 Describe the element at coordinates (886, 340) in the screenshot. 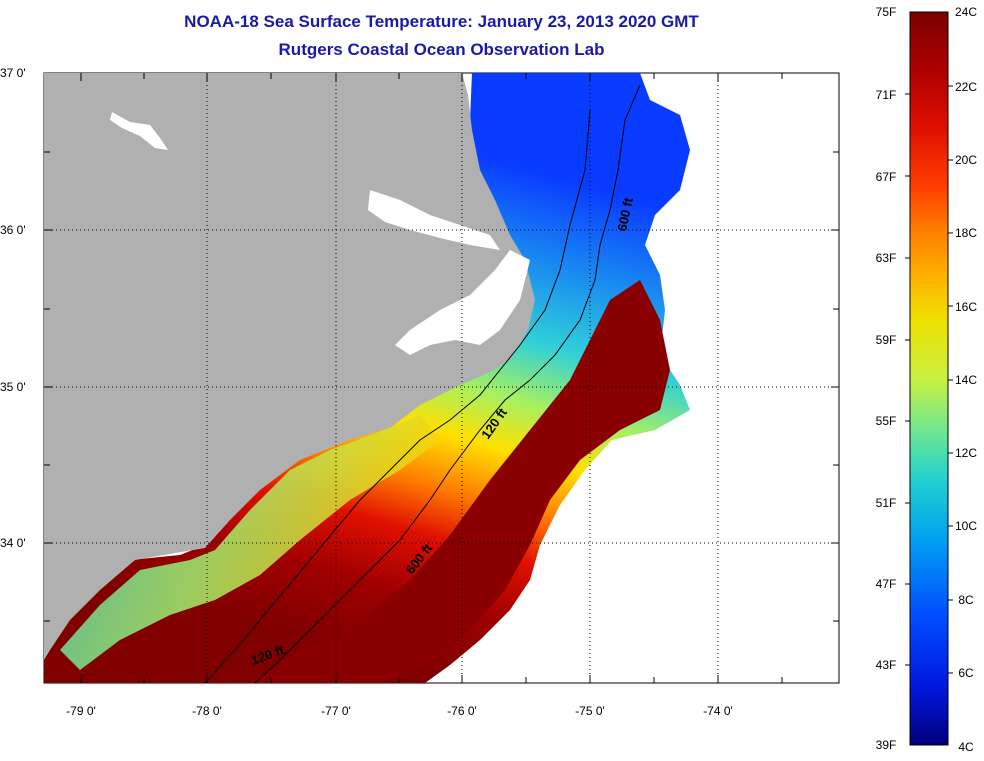

I see `colorbar-f-label: 59F` at that location.